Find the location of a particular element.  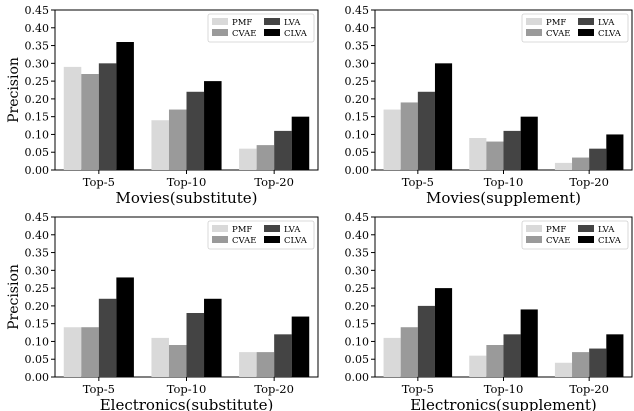

x-axis-title: Movies(supplement) is located at coordinates (503, 198).